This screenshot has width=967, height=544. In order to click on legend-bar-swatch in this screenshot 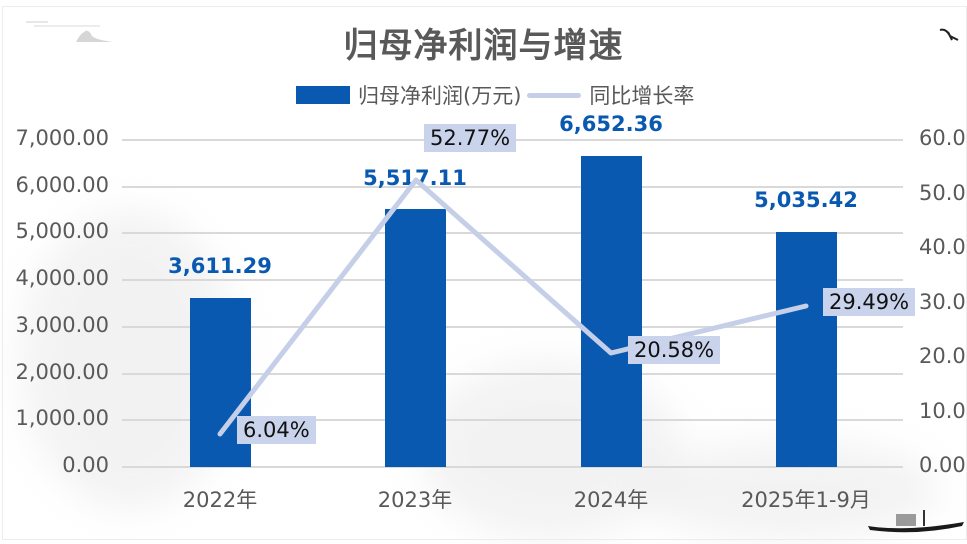, I will do `click(323, 95)`.